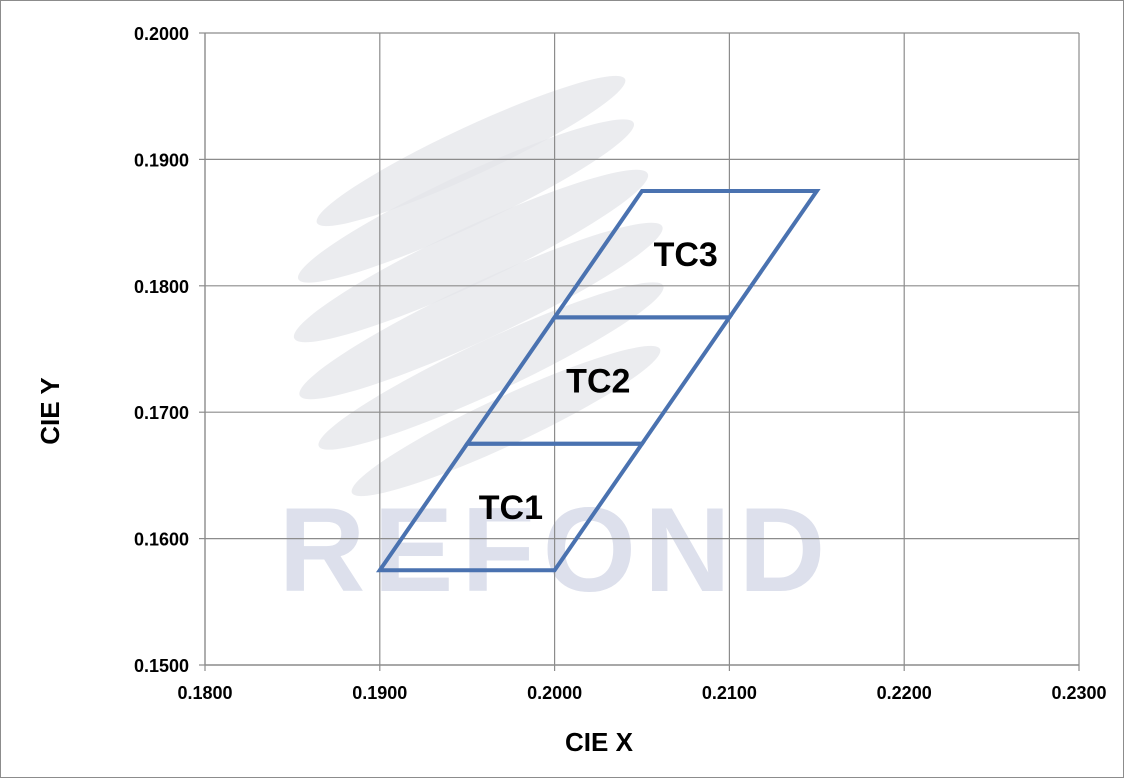 The height and width of the screenshot is (779, 1124). Describe the element at coordinates (1078, 693) in the screenshot. I see `x-tick-label: 0.2300` at that location.